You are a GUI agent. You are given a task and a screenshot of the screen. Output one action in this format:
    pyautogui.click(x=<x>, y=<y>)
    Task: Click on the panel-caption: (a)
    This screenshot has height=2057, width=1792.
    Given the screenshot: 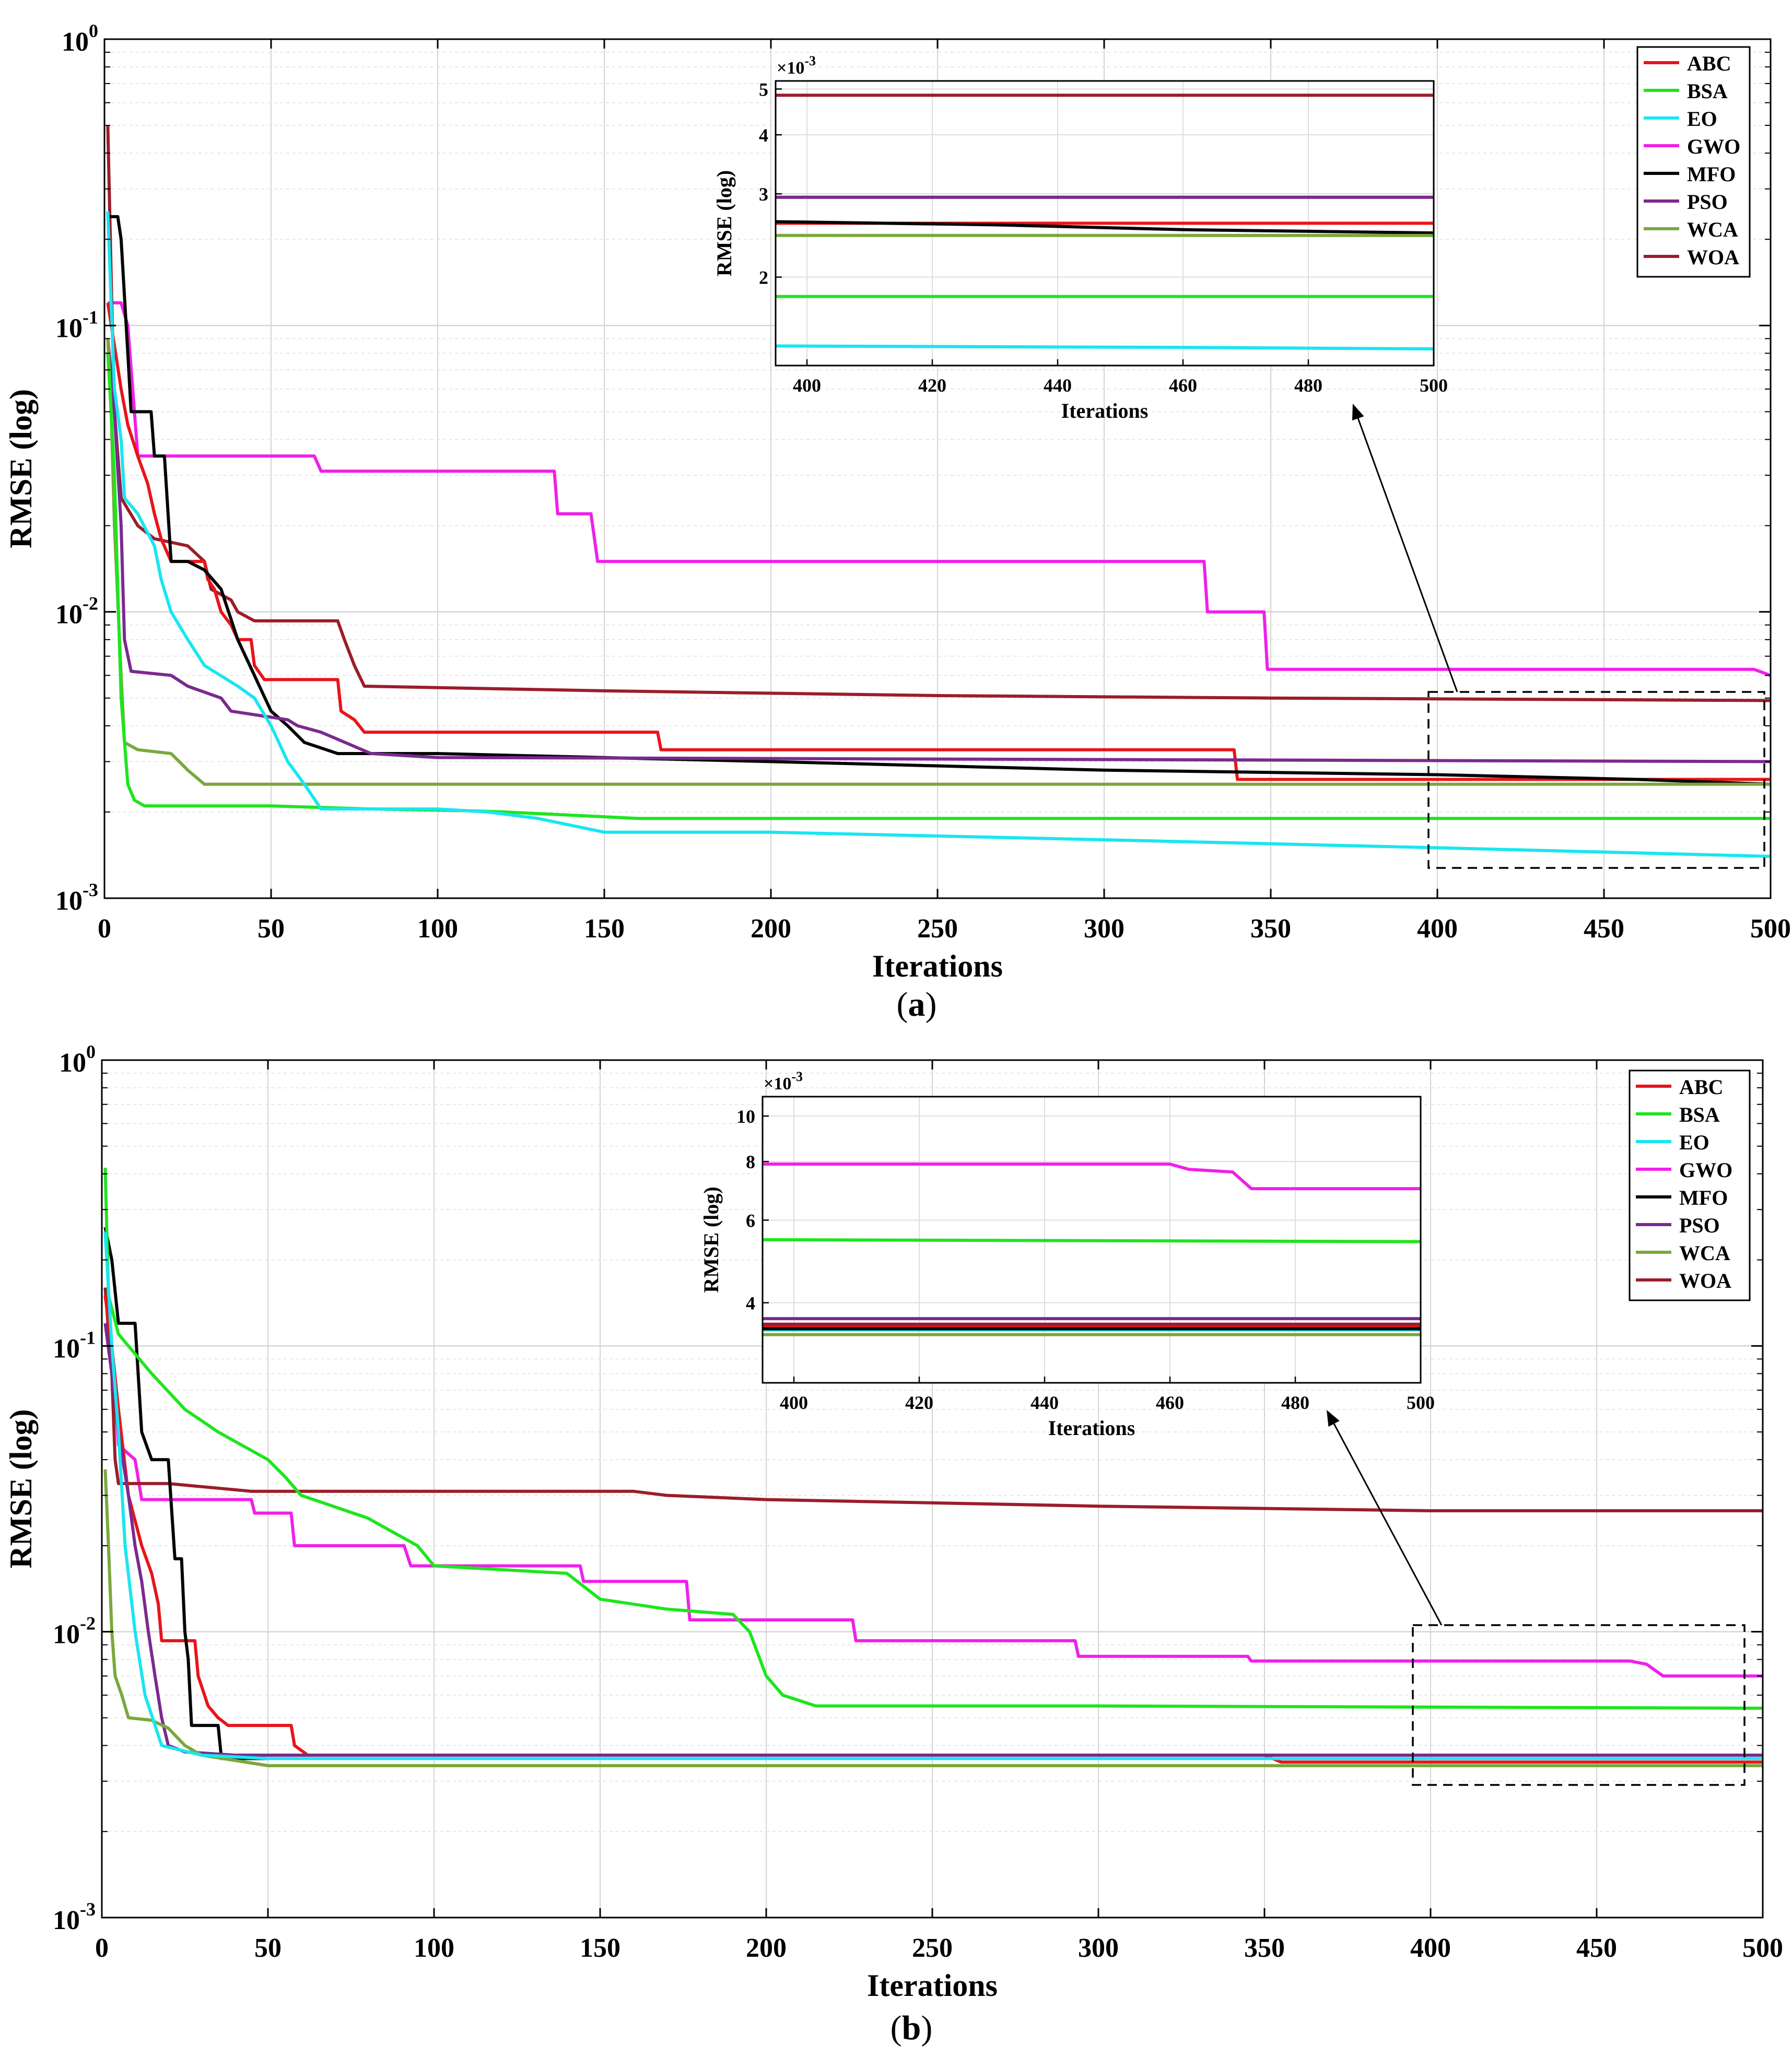 What is the action you would take?
    pyautogui.click(x=917, y=1004)
    